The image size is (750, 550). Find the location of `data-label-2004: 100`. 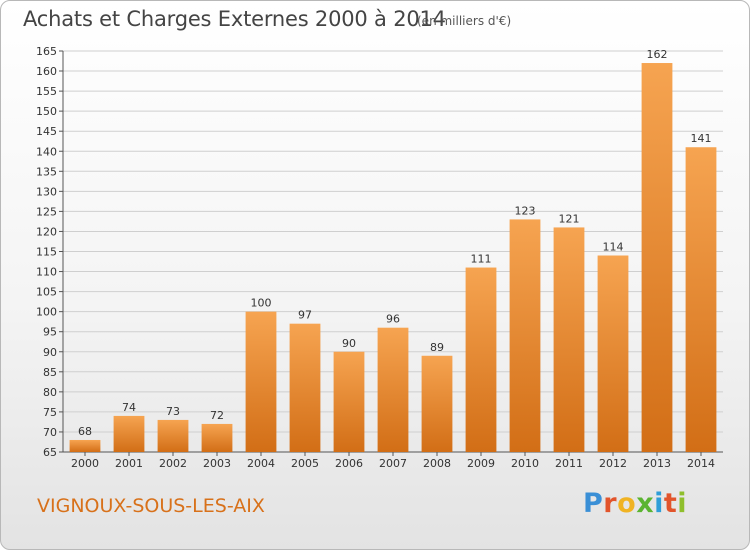

data-label-2004: 100 is located at coordinates (261, 303).